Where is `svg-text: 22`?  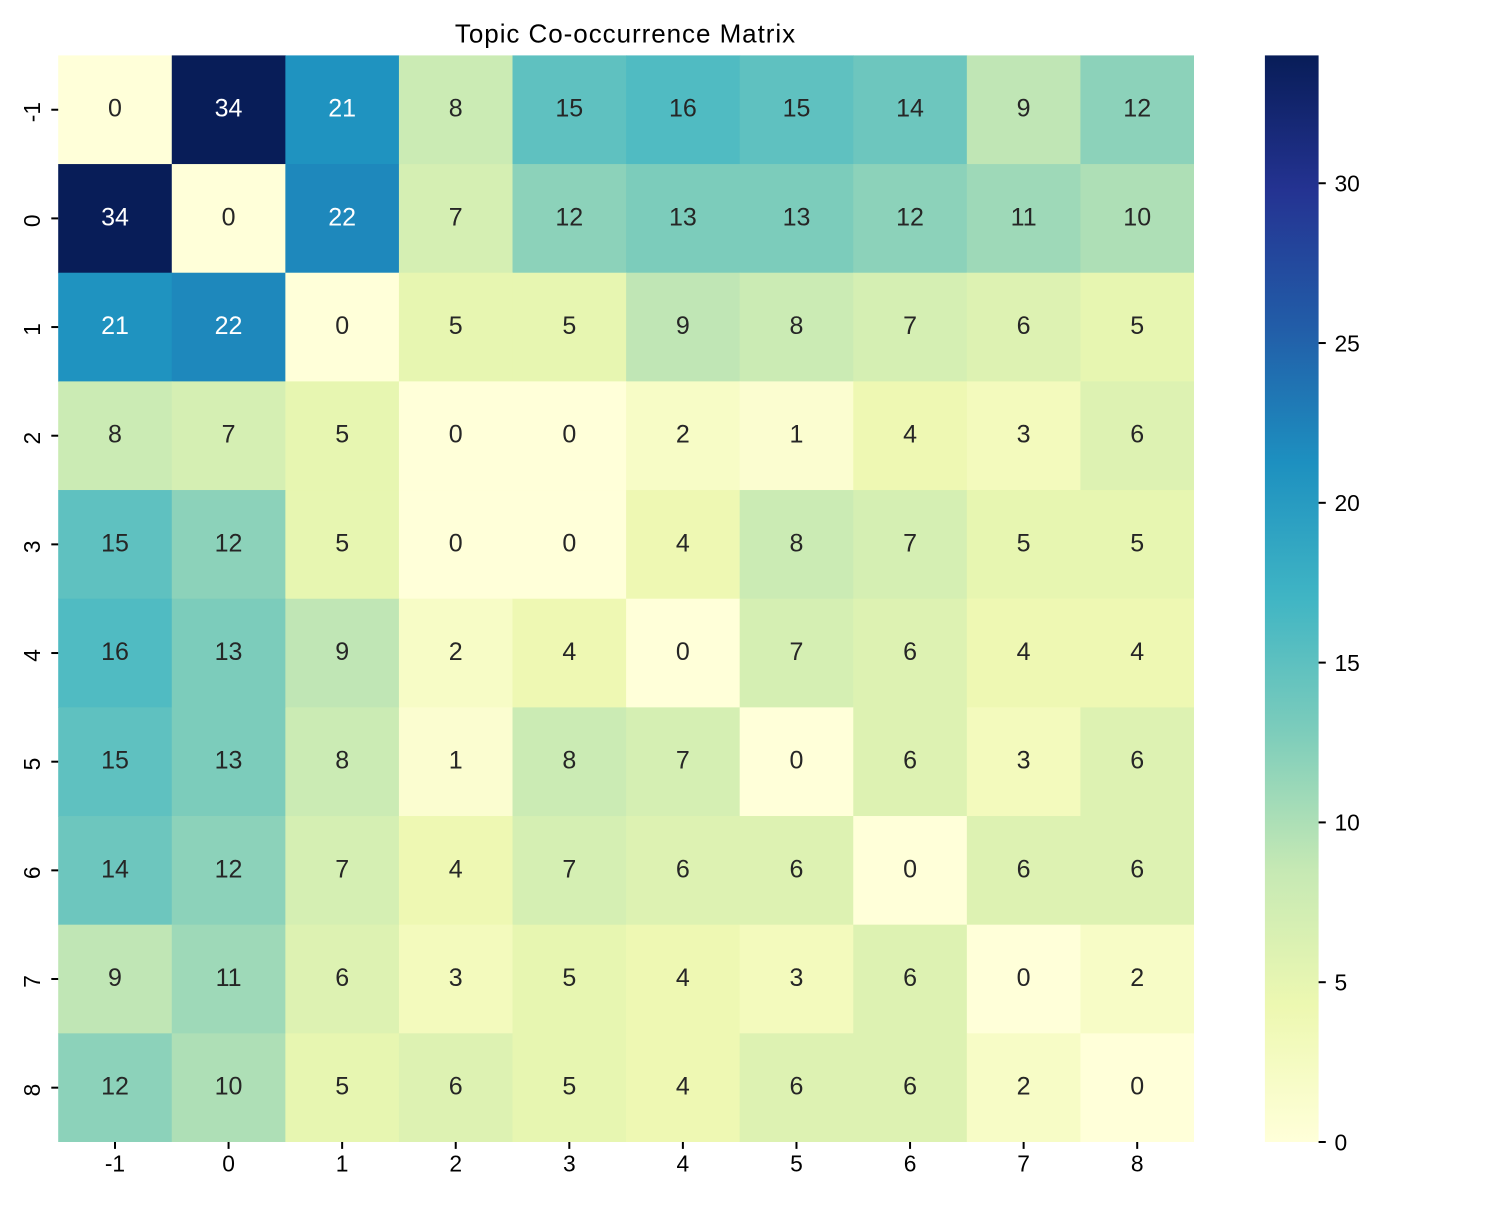 svg-text: 22 is located at coordinates (342, 217).